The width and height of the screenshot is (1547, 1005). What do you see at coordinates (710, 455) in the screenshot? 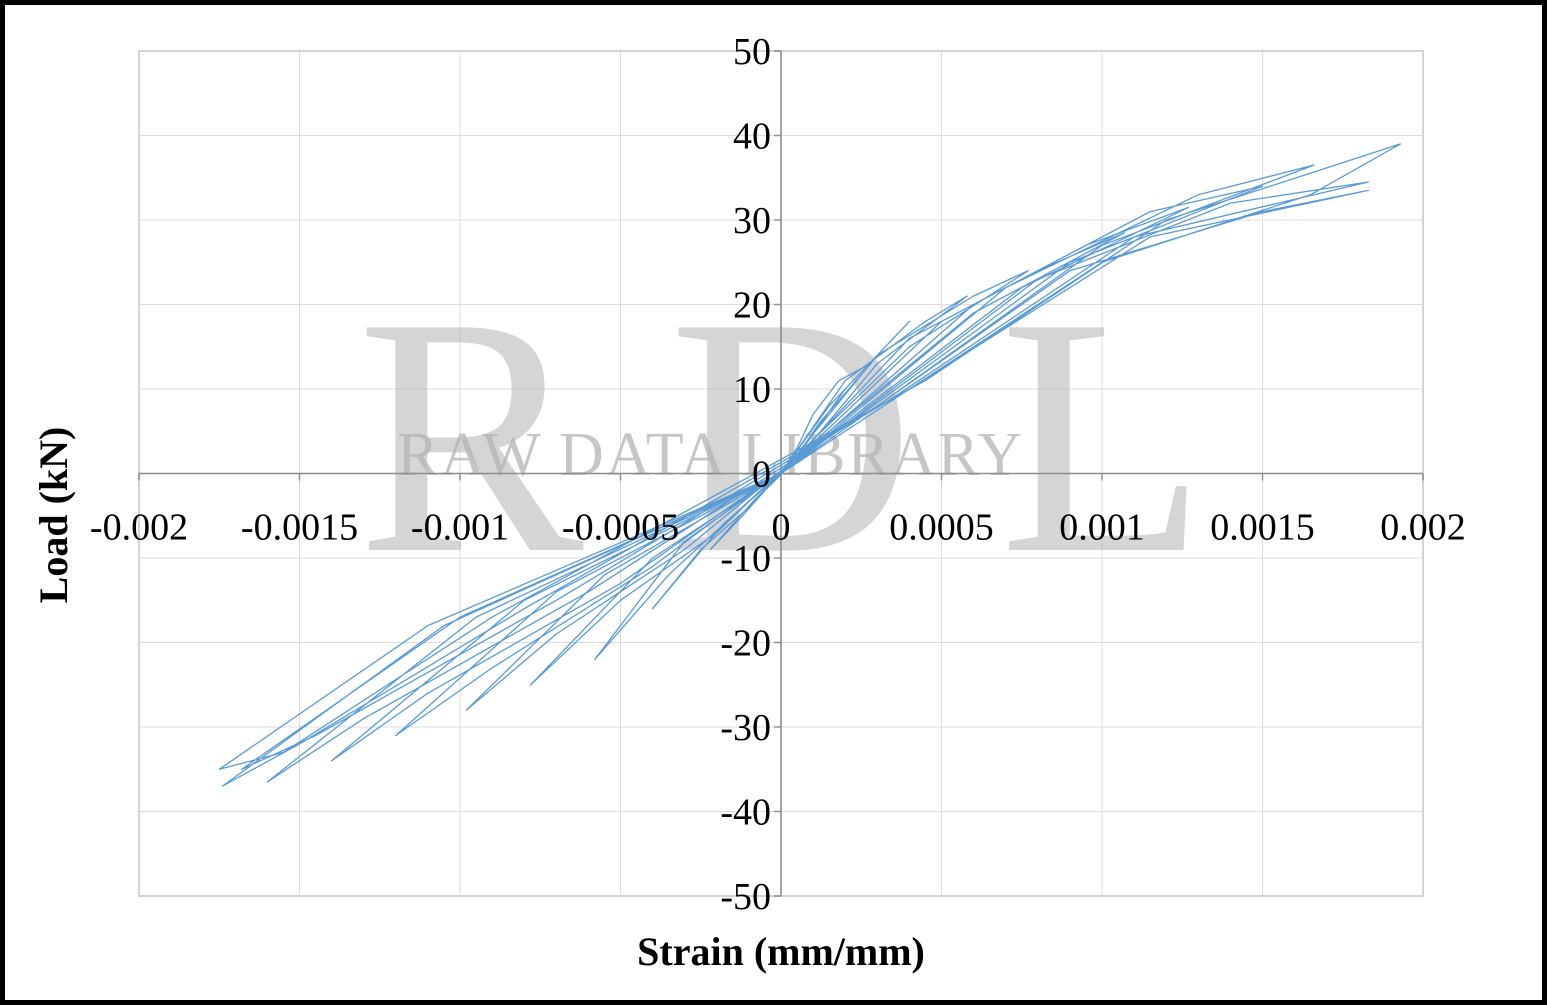
I see `watermark-text: RAW DATA LIBRARY` at bounding box center [710, 455].